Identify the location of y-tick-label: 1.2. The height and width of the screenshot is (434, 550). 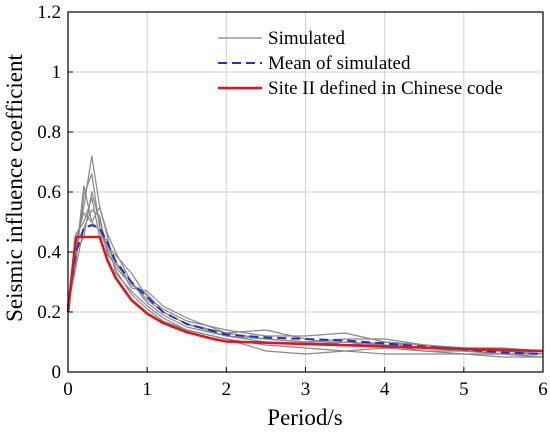
(49, 12).